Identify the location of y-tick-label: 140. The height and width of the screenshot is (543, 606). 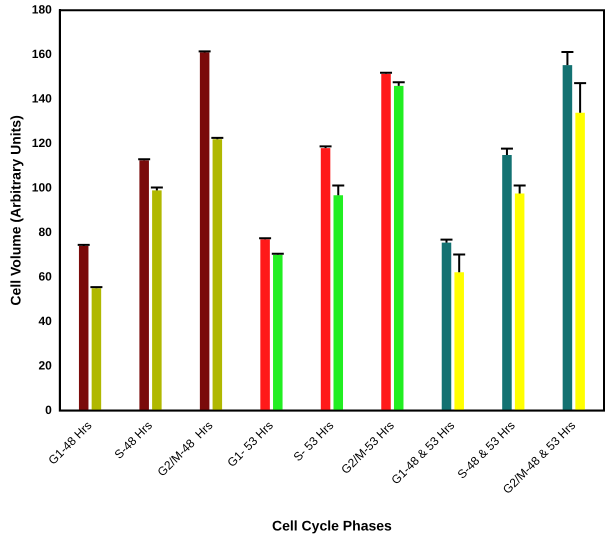
(42, 99).